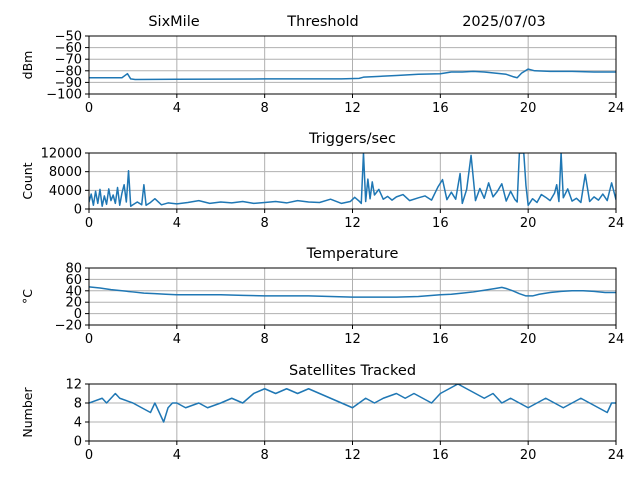 This screenshot has height=480, width=640. I want to click on triggers-xtick-label: 12, so click(352, 223).